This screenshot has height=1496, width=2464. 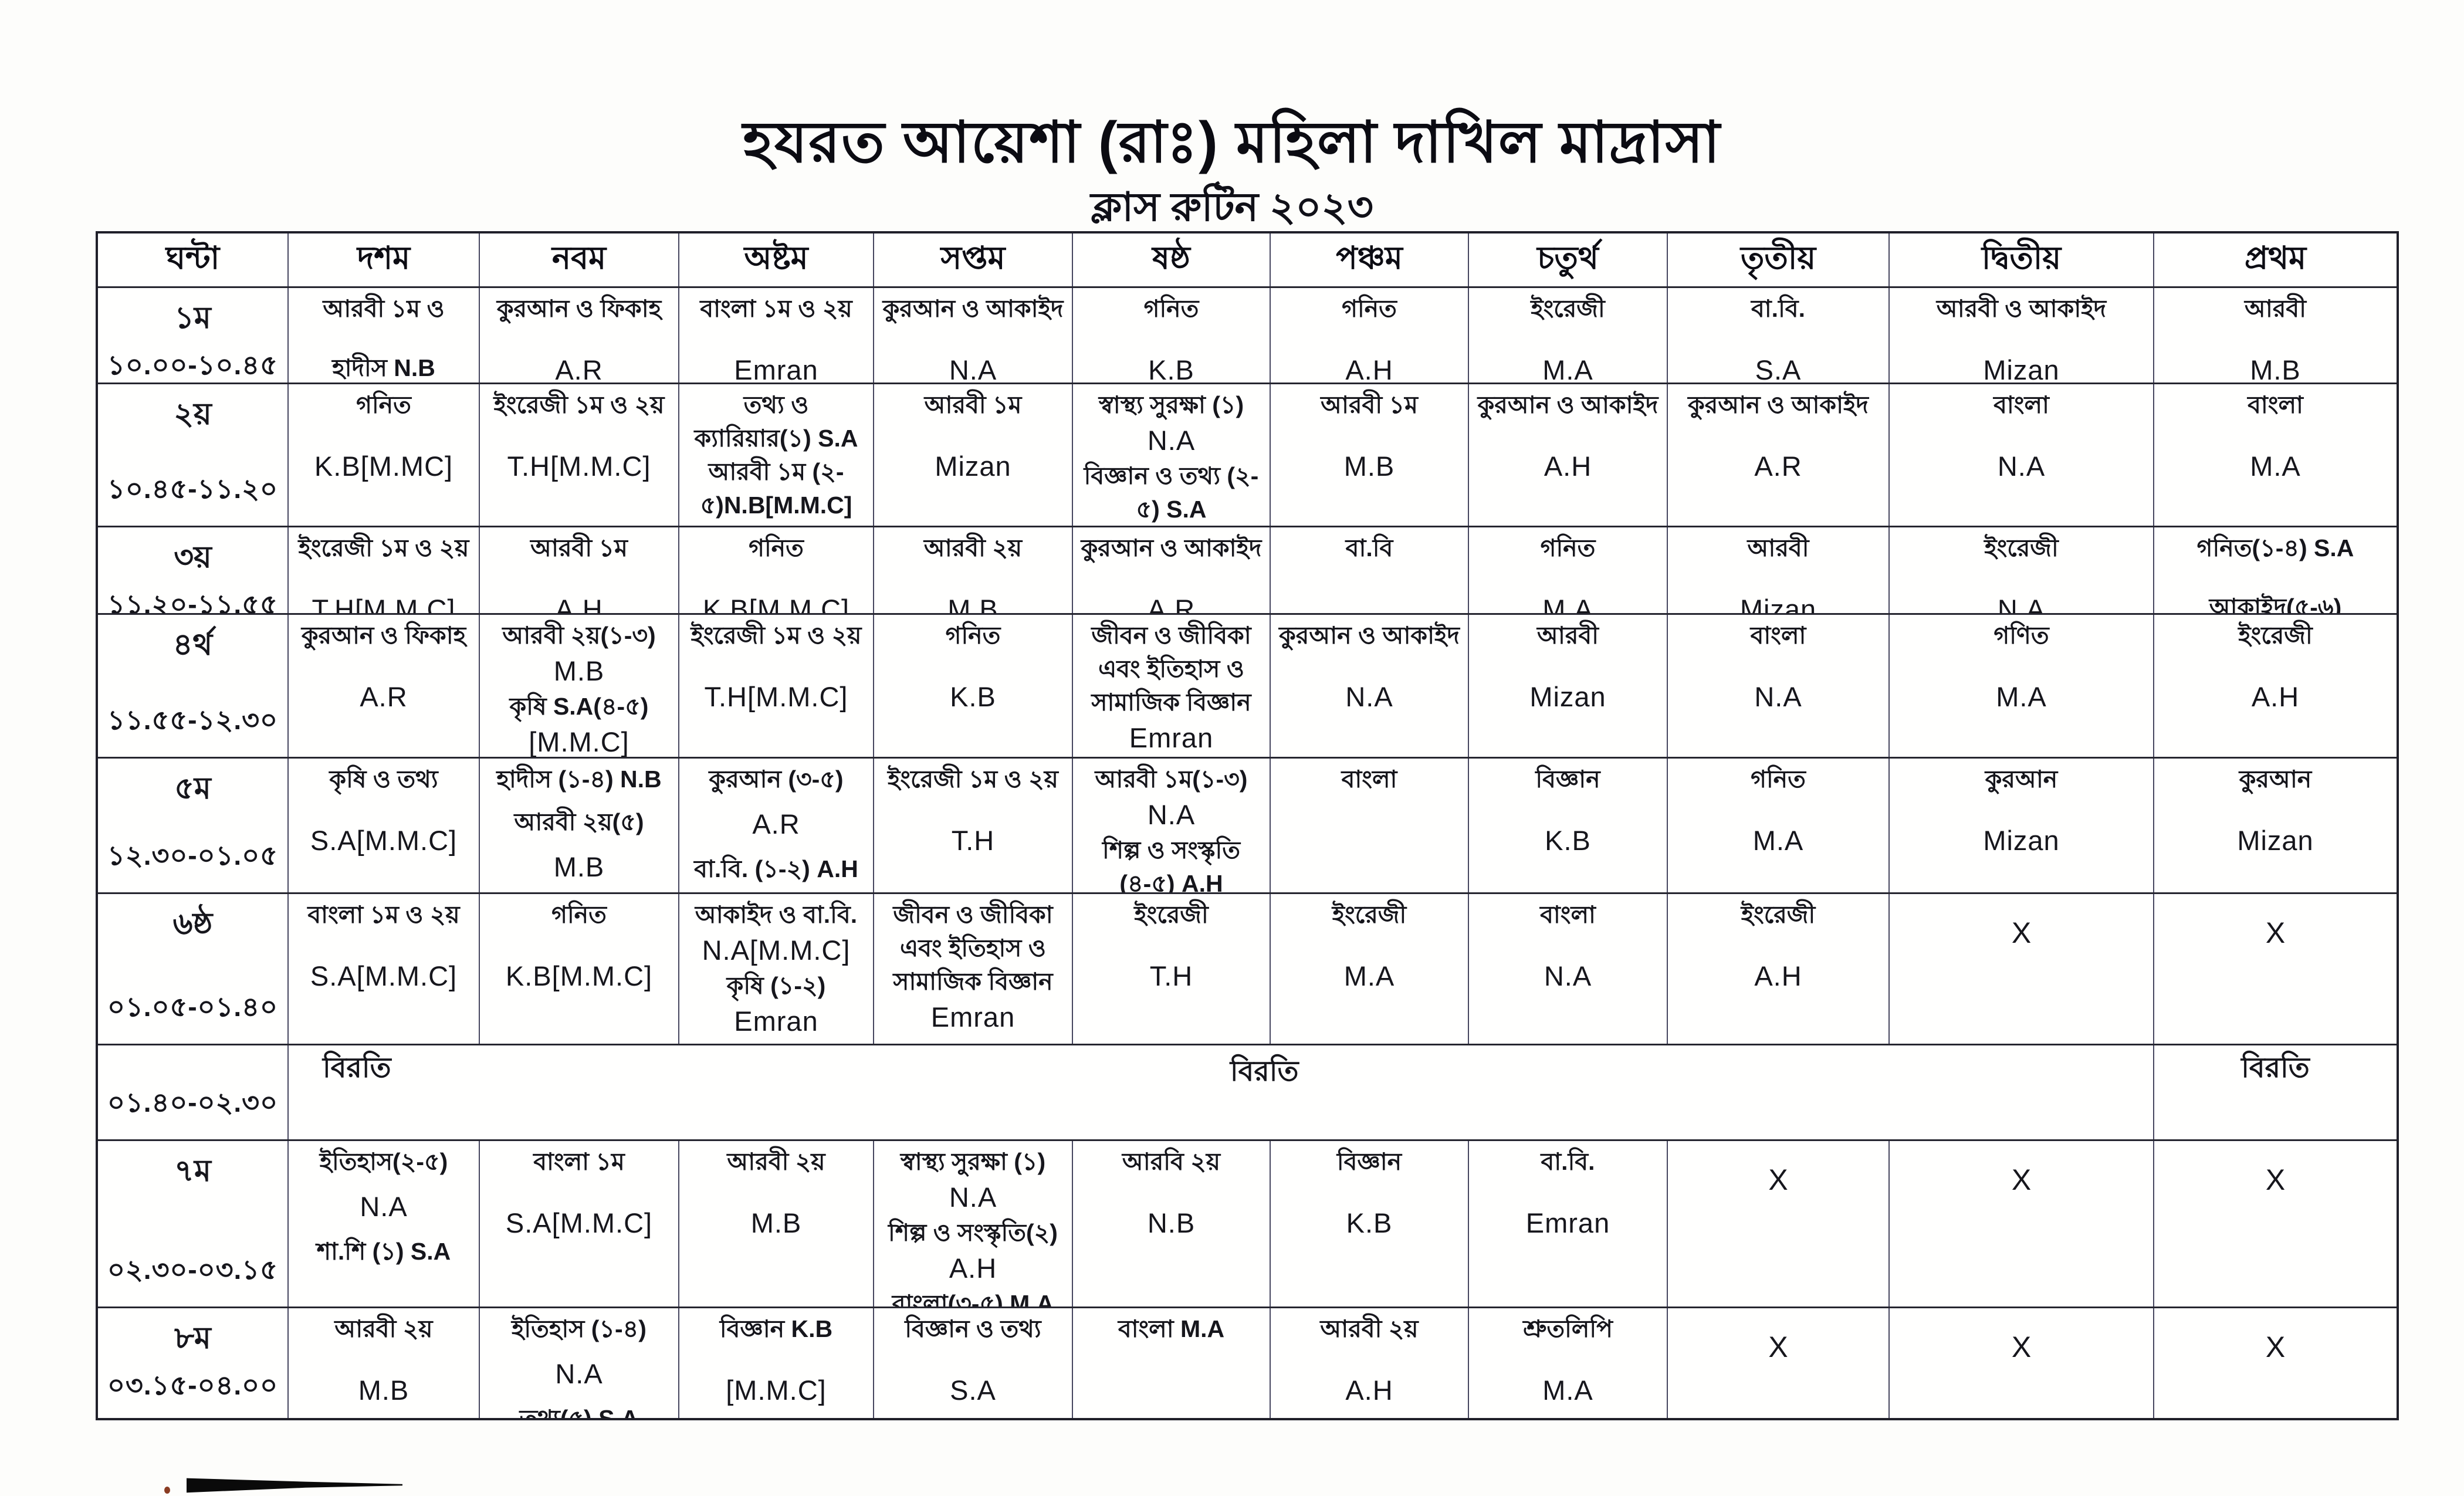 What do you see at coordinates (384, 1251) in the screenshot?
I see `cell-line: শা.শি (১) S.A` at bounding box center [384, 1251].